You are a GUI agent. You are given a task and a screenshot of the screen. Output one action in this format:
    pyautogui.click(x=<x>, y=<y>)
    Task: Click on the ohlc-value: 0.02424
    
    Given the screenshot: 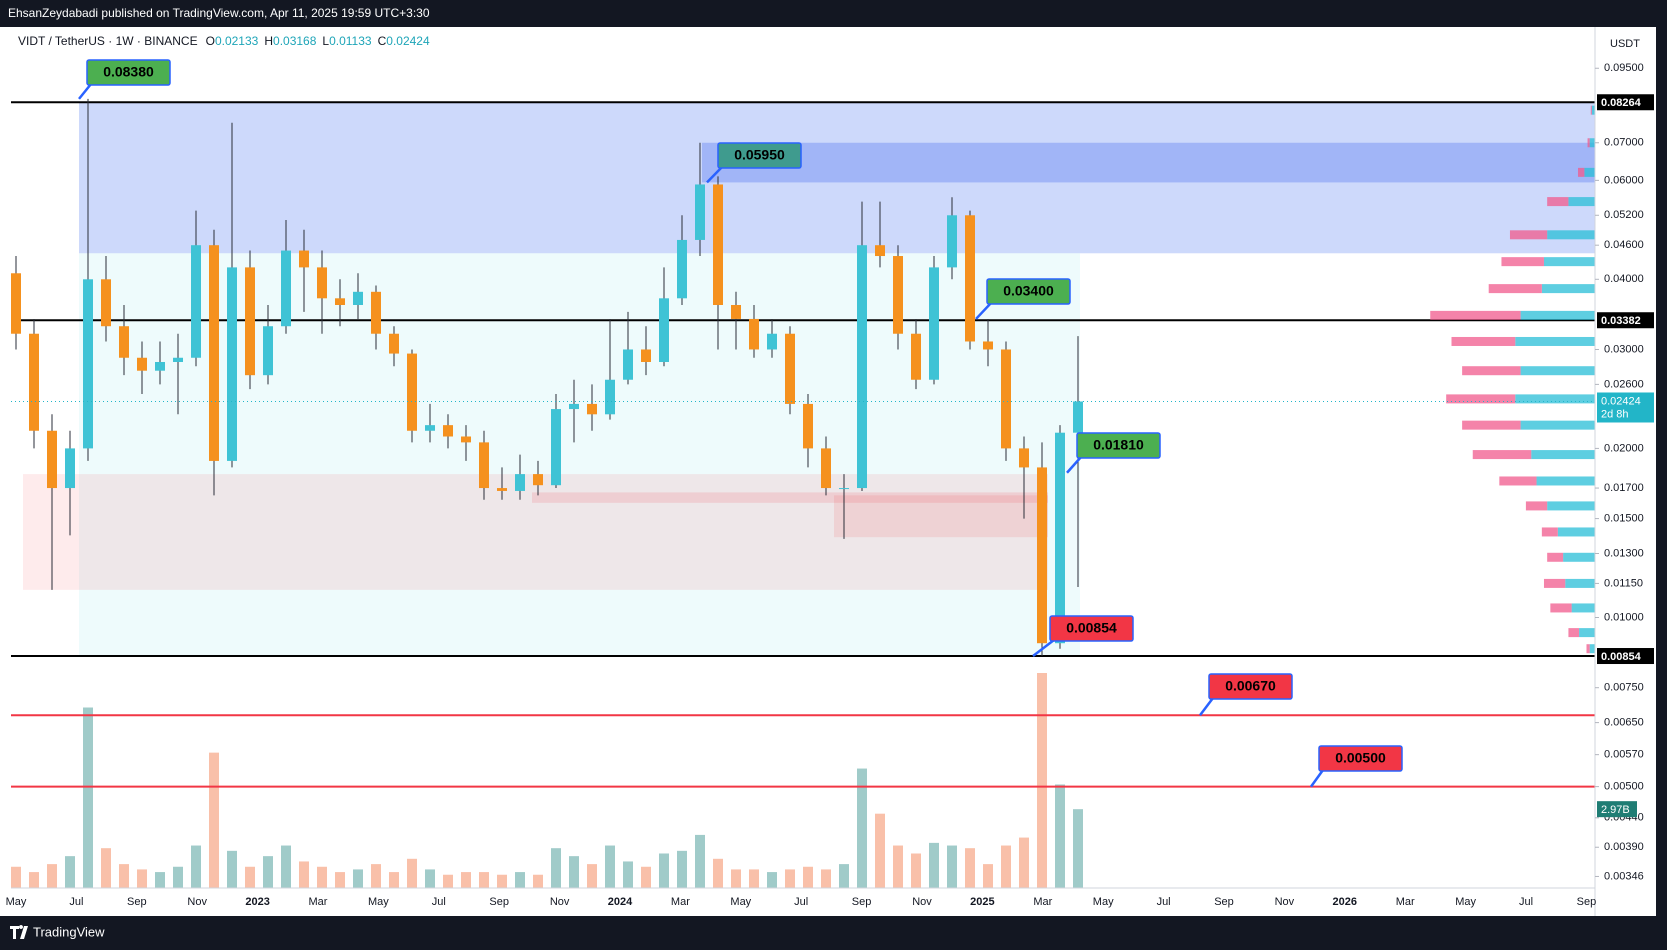 What is the action you would take?
    pyautogui.click(x=408, y=41)
    